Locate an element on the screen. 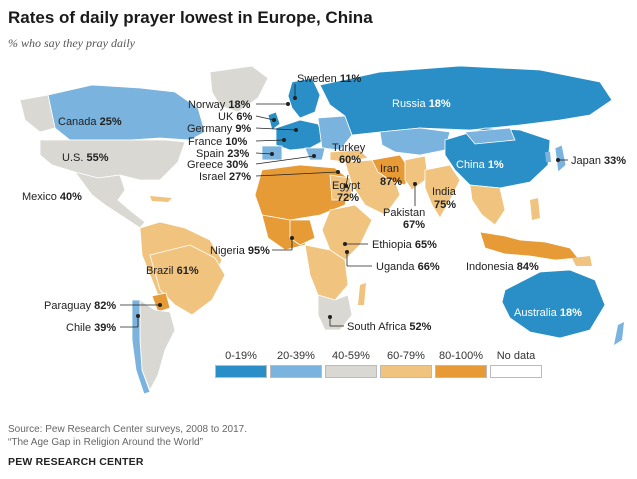 This screenshot has width=637, height=479. region-australia is located at coordinates (553, 304).